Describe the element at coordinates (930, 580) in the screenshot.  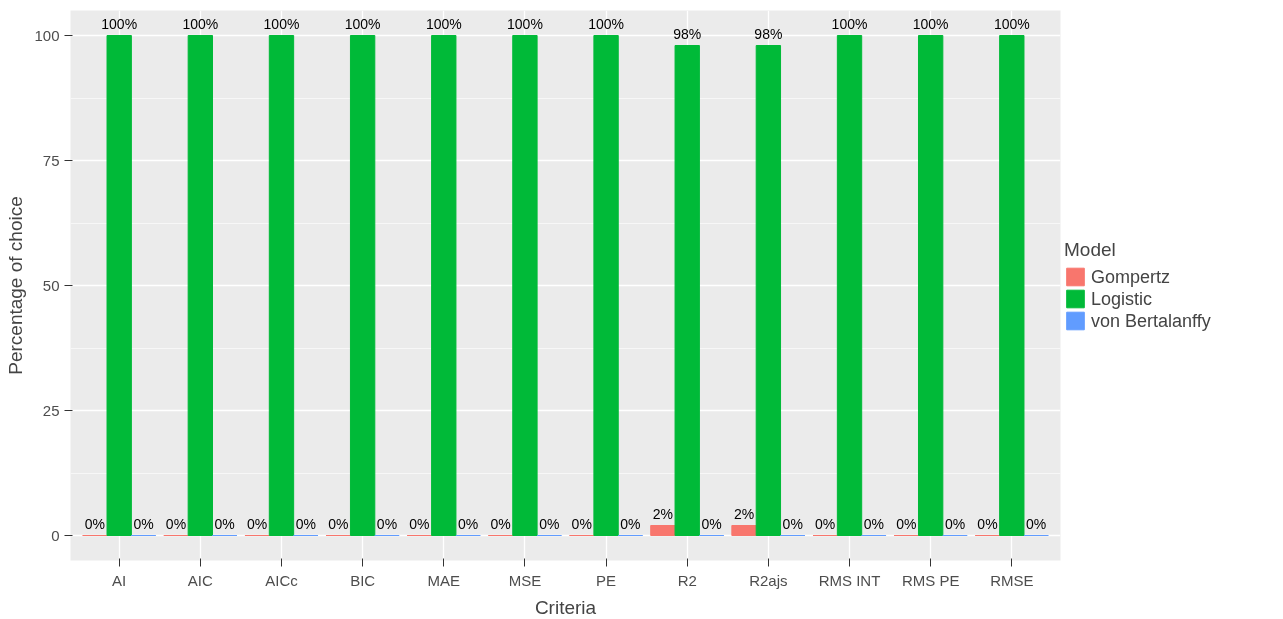
I see `x-tick-label: RMS PE` at that location.